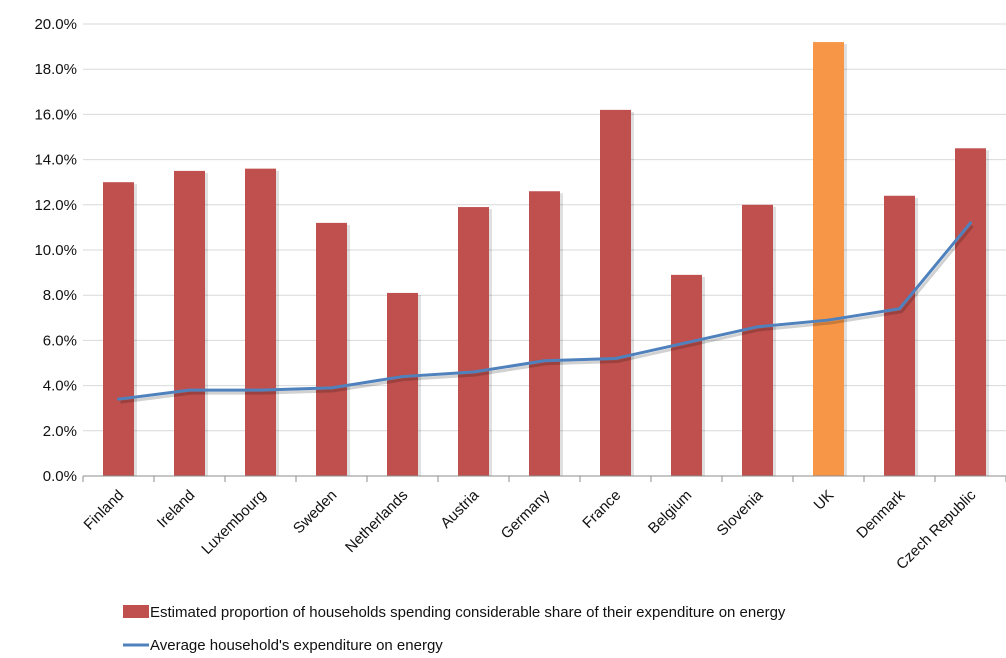 The height and width of the screenshot is (658, 1006). What do you see at coordinates (176, 509) in the screenshot?
I see `x-category-label: Ireland` at bounding box center [176, 509].